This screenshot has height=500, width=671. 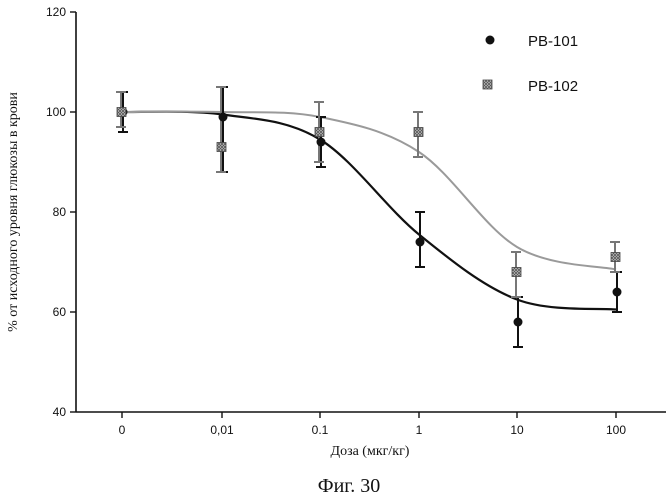 I want to click on x-tick-label: 0, so click(x=122, y=430).